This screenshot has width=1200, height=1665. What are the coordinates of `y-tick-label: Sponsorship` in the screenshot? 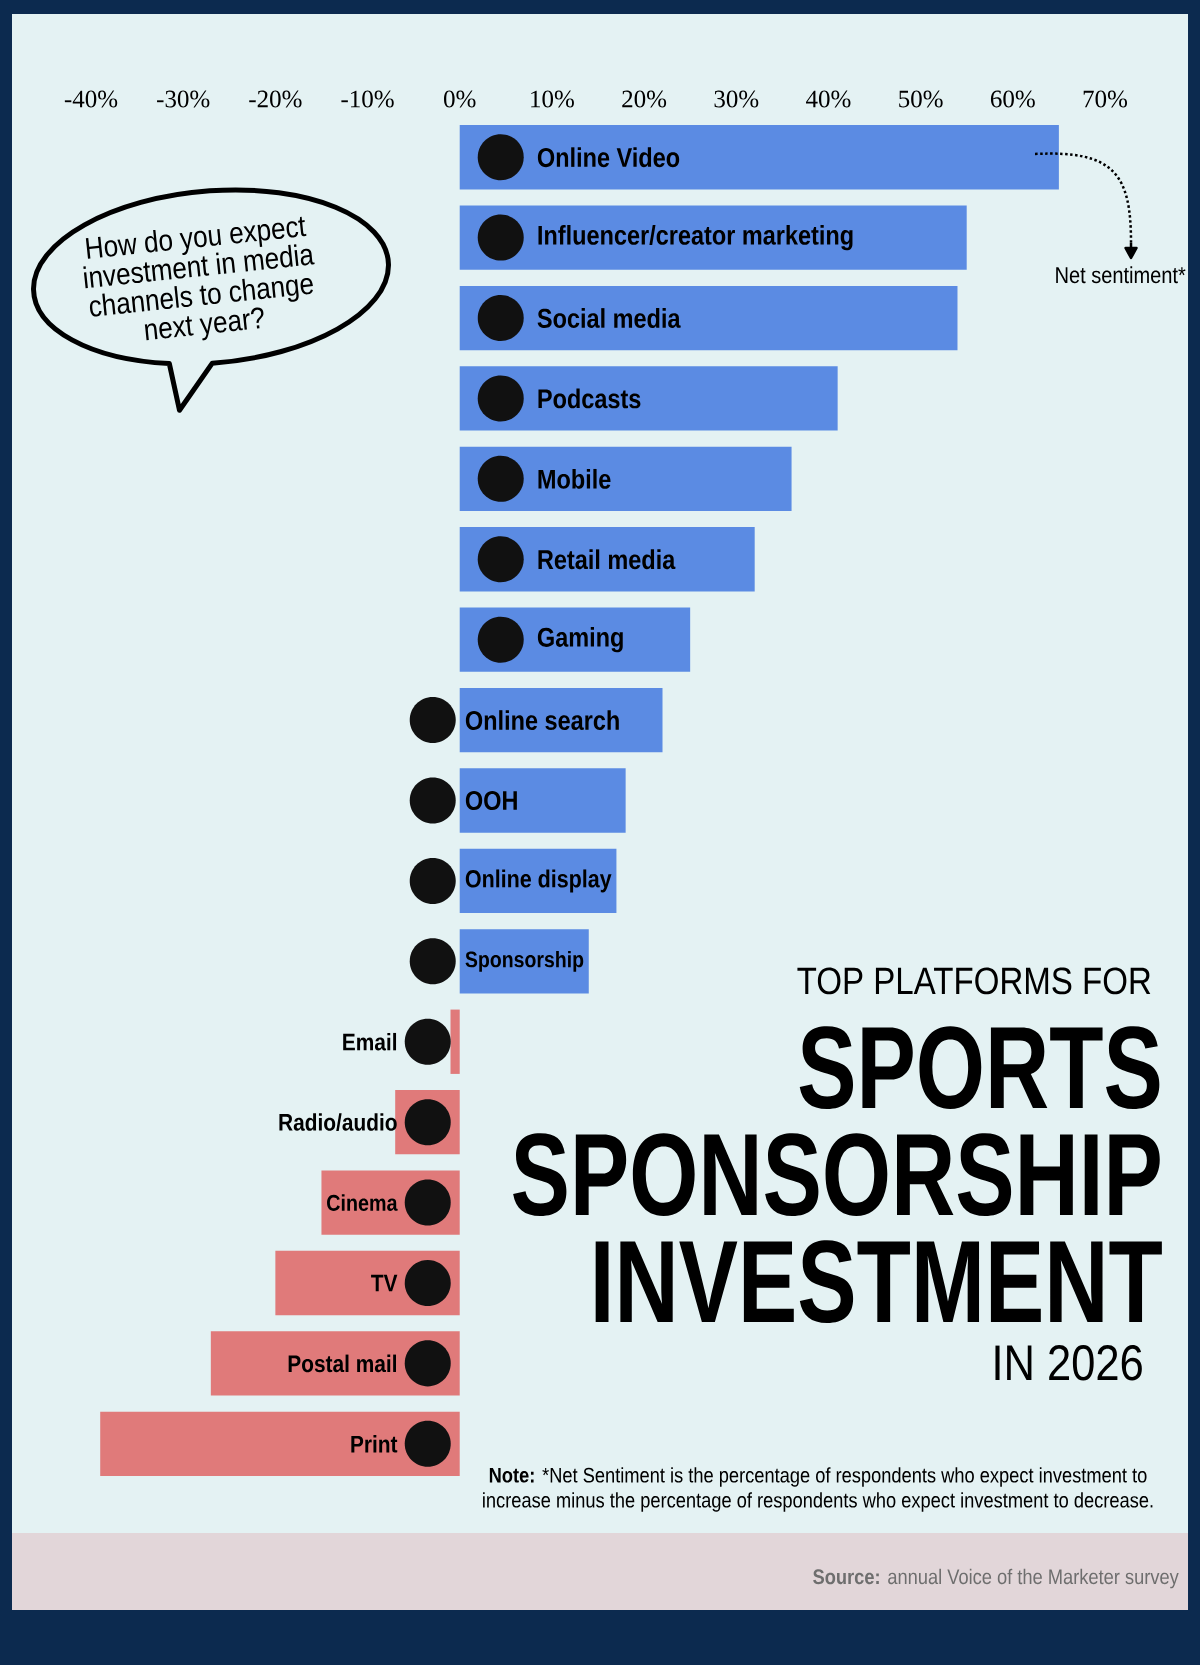 It's located at (524, 961).